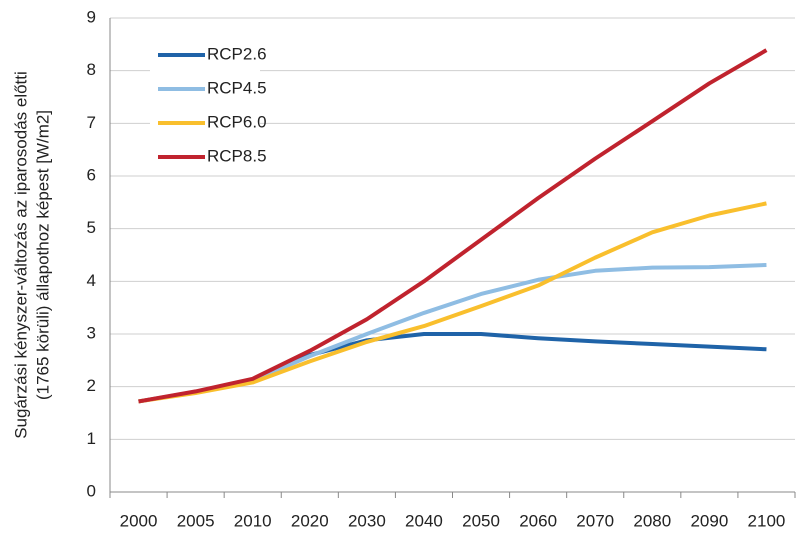 The height and width of the screenshot is (534, 802). Describe the element at coordinates (91, 280) in the screenshot. I see `y-tick-label: 4` at that location.